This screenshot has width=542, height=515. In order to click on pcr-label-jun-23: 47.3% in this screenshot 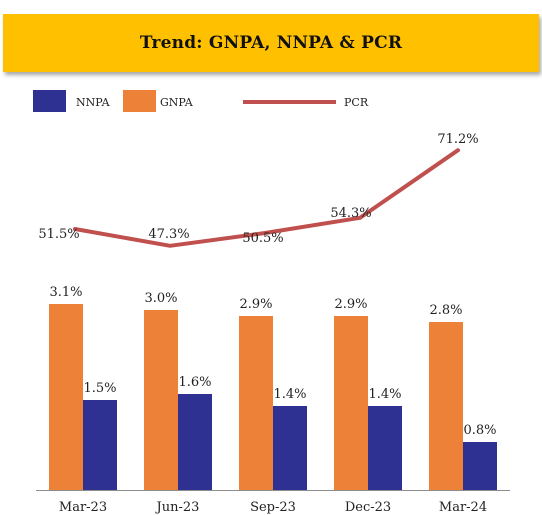, I will do `click(168, 234)`.